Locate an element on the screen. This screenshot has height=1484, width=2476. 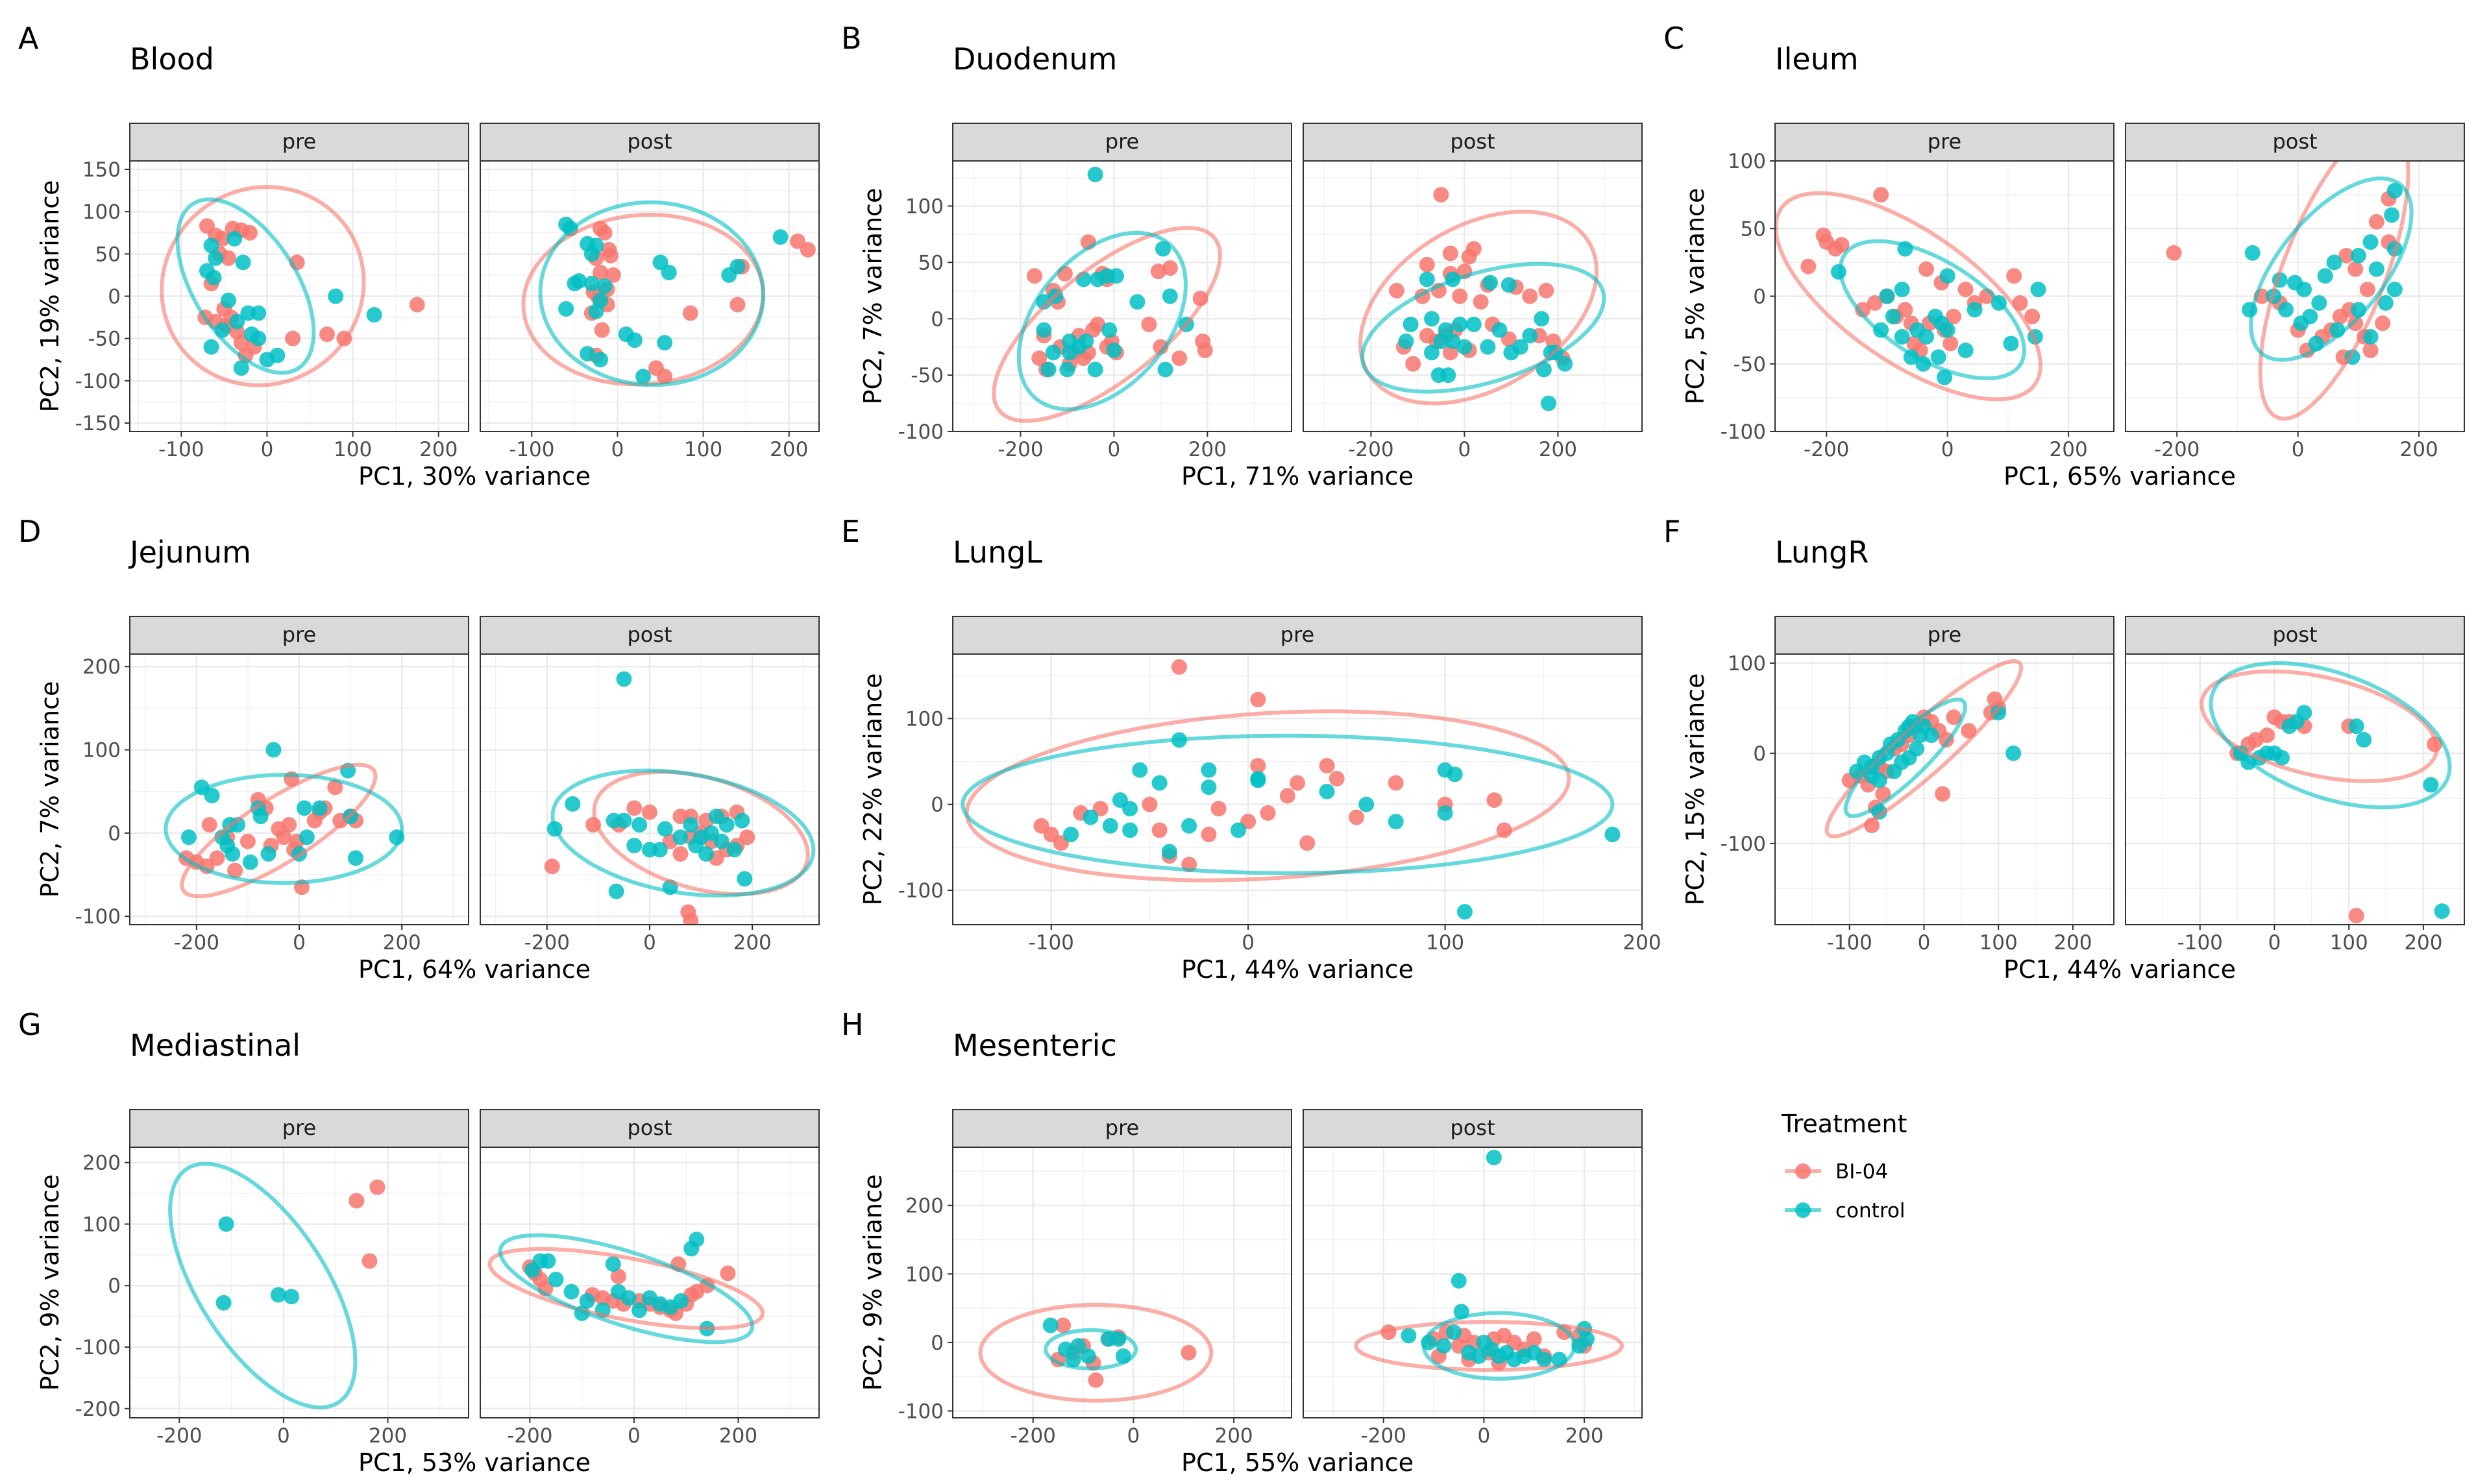
legend-key-point is located at coordinates (1803, 1171).